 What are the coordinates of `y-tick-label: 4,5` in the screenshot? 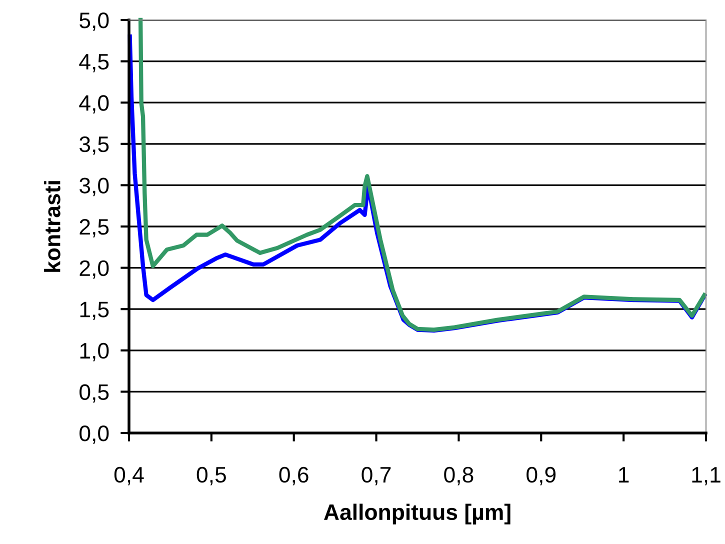 It's located at (94, 63).